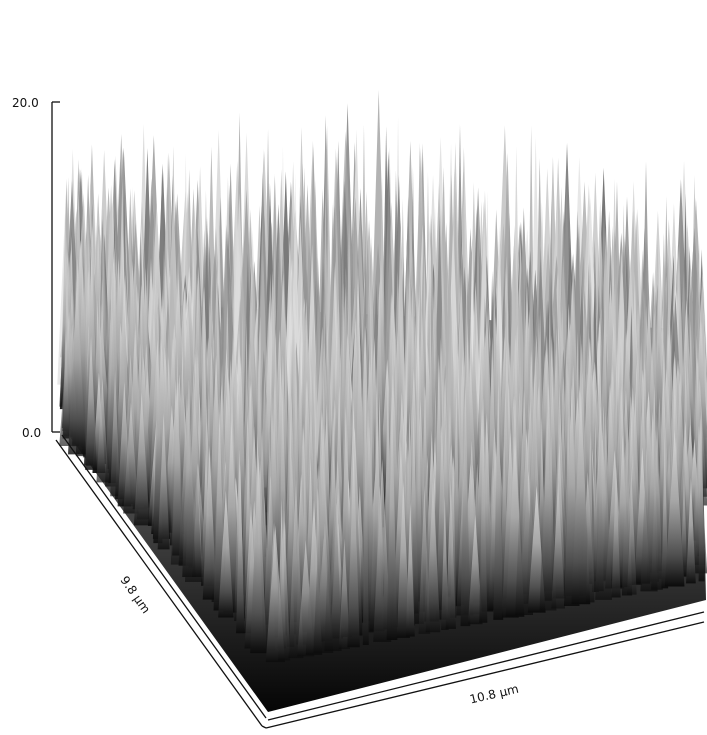 This screenshot has width=707, height=735. Describe the element at coordinates (164, 576) in the screenshot. I see `y-axis-line-inner` at that location.